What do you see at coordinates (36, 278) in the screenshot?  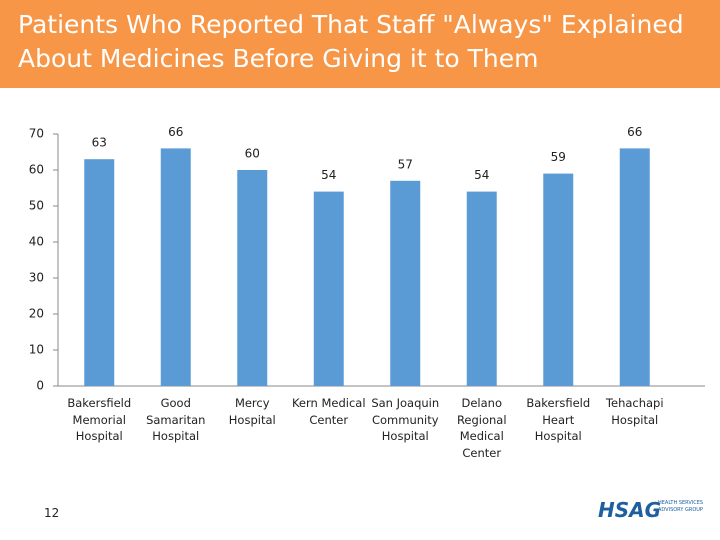 I see `y-tick-label: 30` at bounding box center [36, 278].